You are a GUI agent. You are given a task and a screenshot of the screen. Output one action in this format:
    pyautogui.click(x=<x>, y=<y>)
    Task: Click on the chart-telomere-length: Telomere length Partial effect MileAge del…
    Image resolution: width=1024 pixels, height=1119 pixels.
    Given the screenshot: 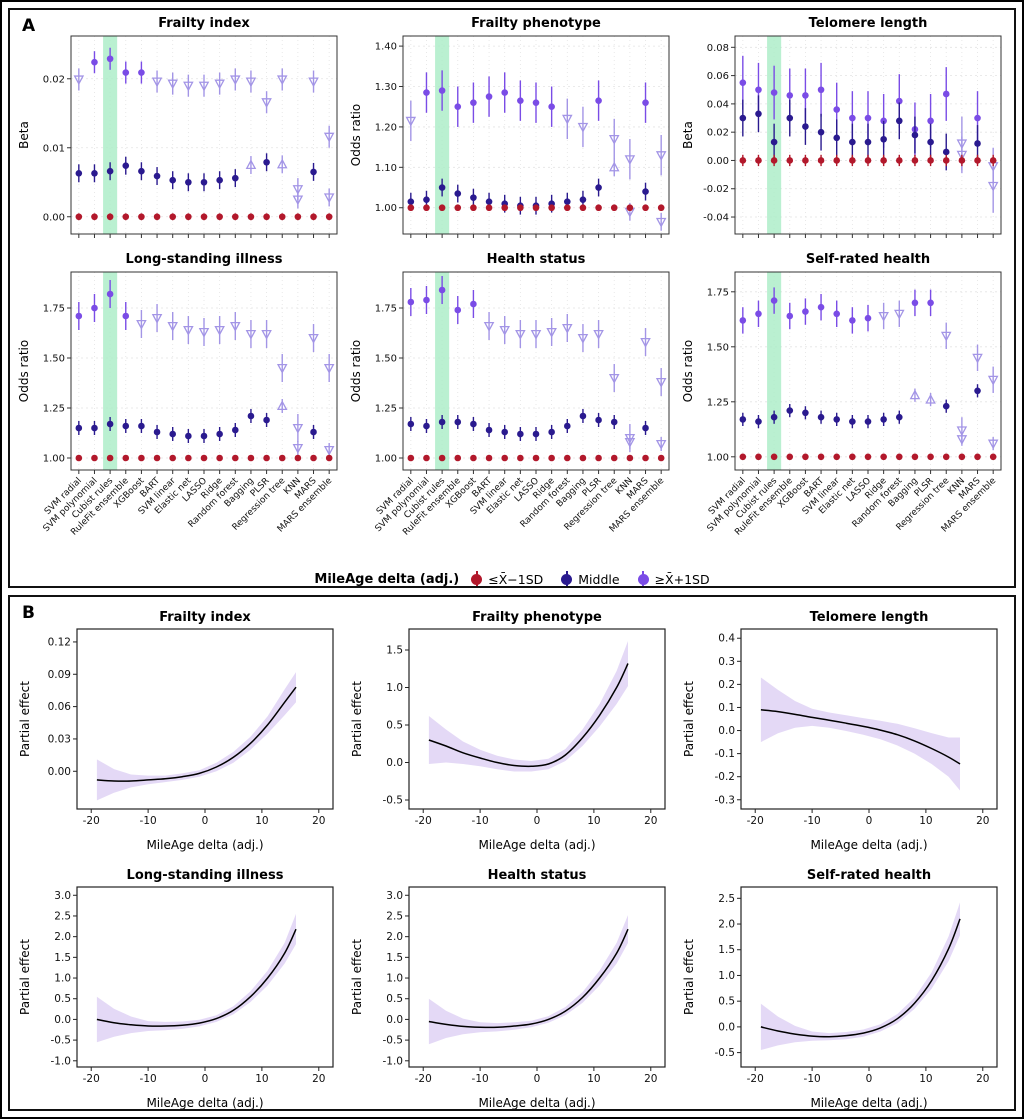 What is the action you would take?
    pyautogui.click(x=840, y=731)
    